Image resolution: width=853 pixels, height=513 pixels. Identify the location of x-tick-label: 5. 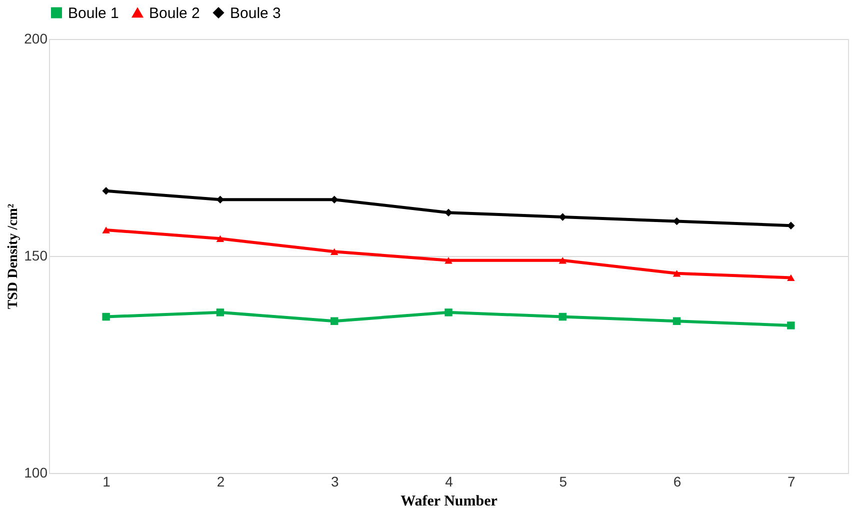
(563, 482).